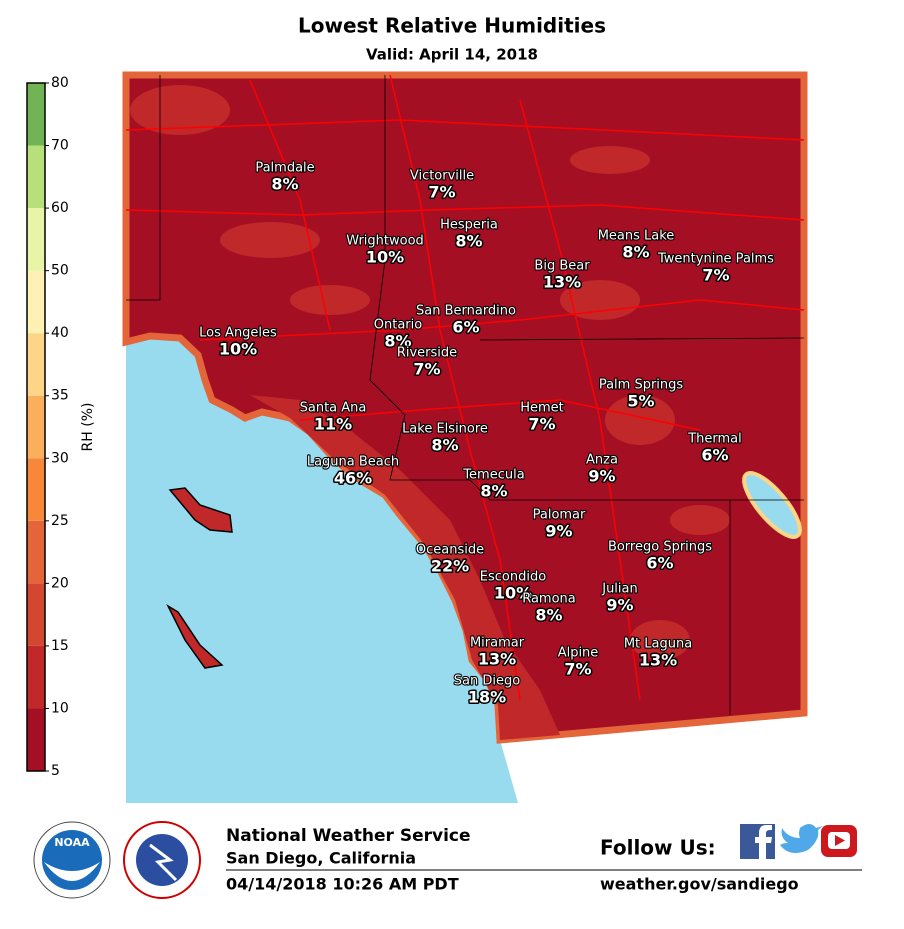 The image size is (904, 929). I want to click on nws-bolt, so click(163, 862).